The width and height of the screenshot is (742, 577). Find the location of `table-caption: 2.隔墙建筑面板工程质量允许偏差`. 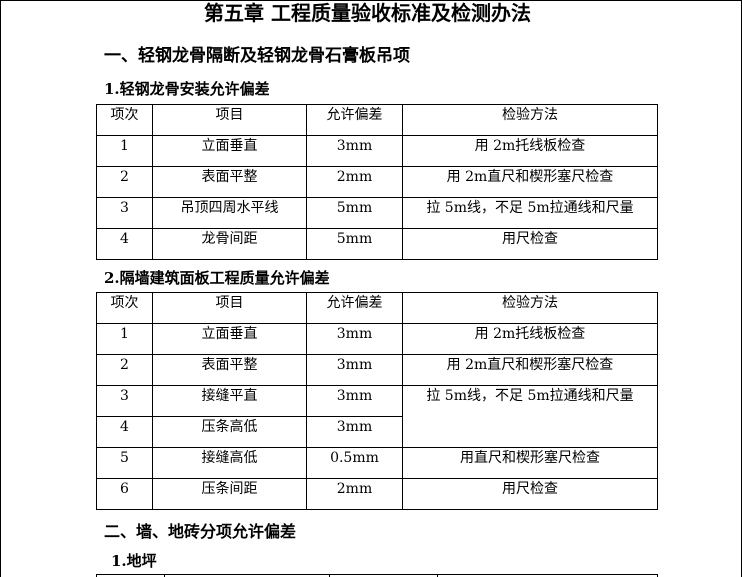

table-caption: 2.隔墙建筑面板工程质量允许偏差 is located at coordinates (217, 278).